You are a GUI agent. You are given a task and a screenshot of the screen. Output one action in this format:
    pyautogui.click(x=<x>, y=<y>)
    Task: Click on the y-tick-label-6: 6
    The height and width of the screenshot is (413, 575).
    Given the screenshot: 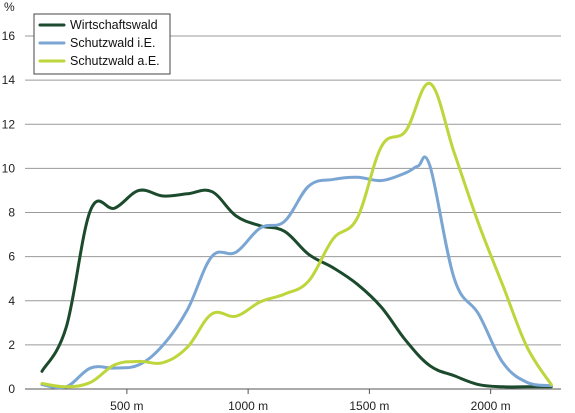 What is the action you would take?
    pyautogui.click(x=11, y=257)
    